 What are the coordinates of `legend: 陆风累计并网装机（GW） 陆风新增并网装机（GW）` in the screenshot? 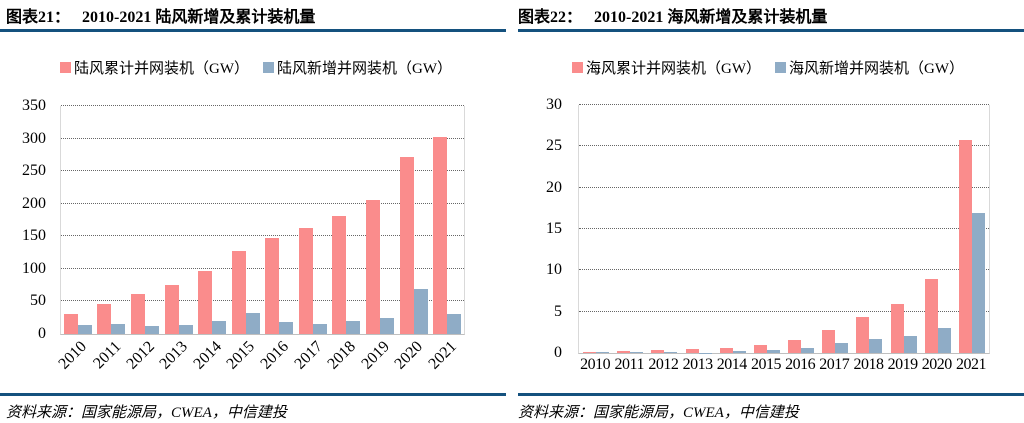 It's located at (256, 67).